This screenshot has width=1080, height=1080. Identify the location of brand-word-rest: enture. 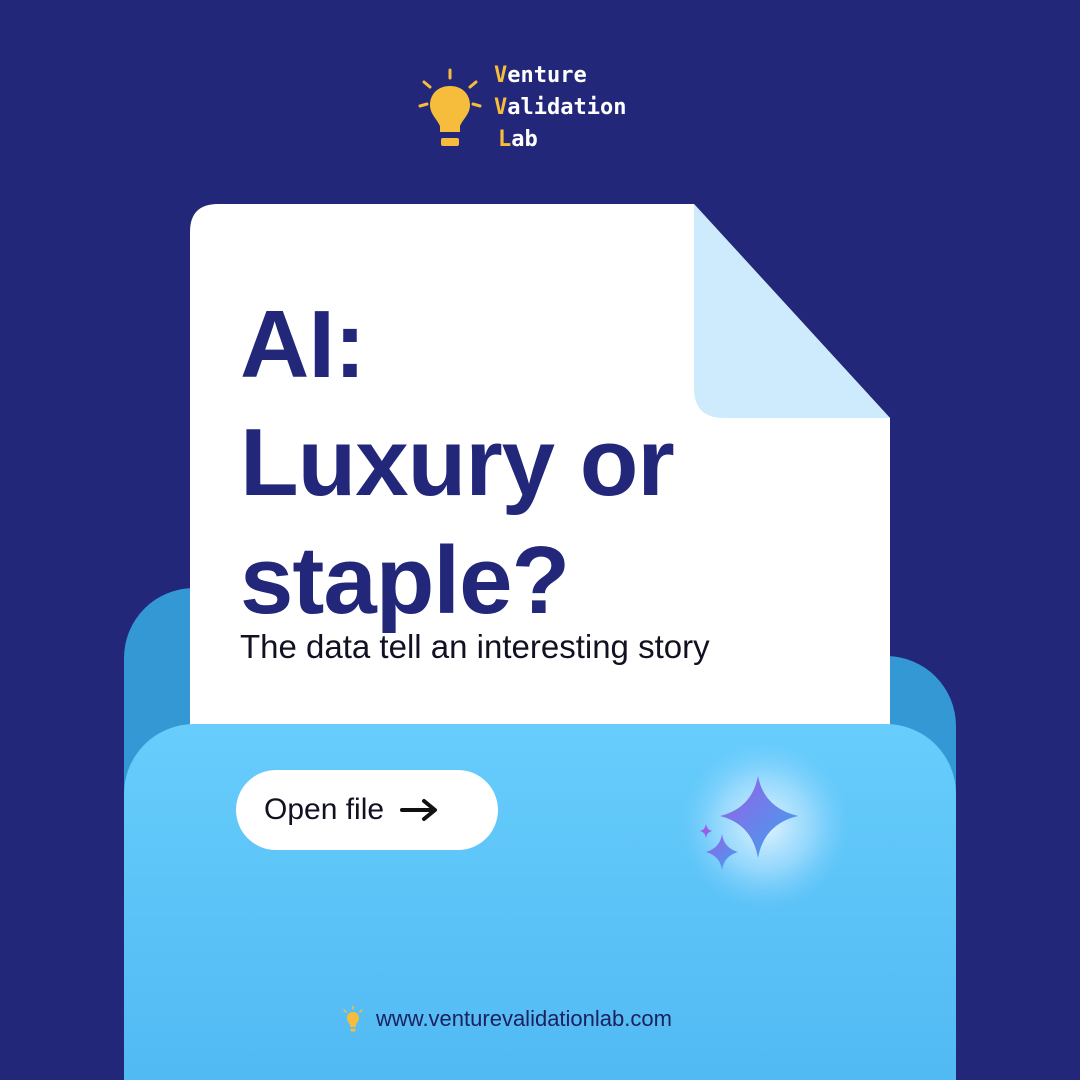
(547, 75).